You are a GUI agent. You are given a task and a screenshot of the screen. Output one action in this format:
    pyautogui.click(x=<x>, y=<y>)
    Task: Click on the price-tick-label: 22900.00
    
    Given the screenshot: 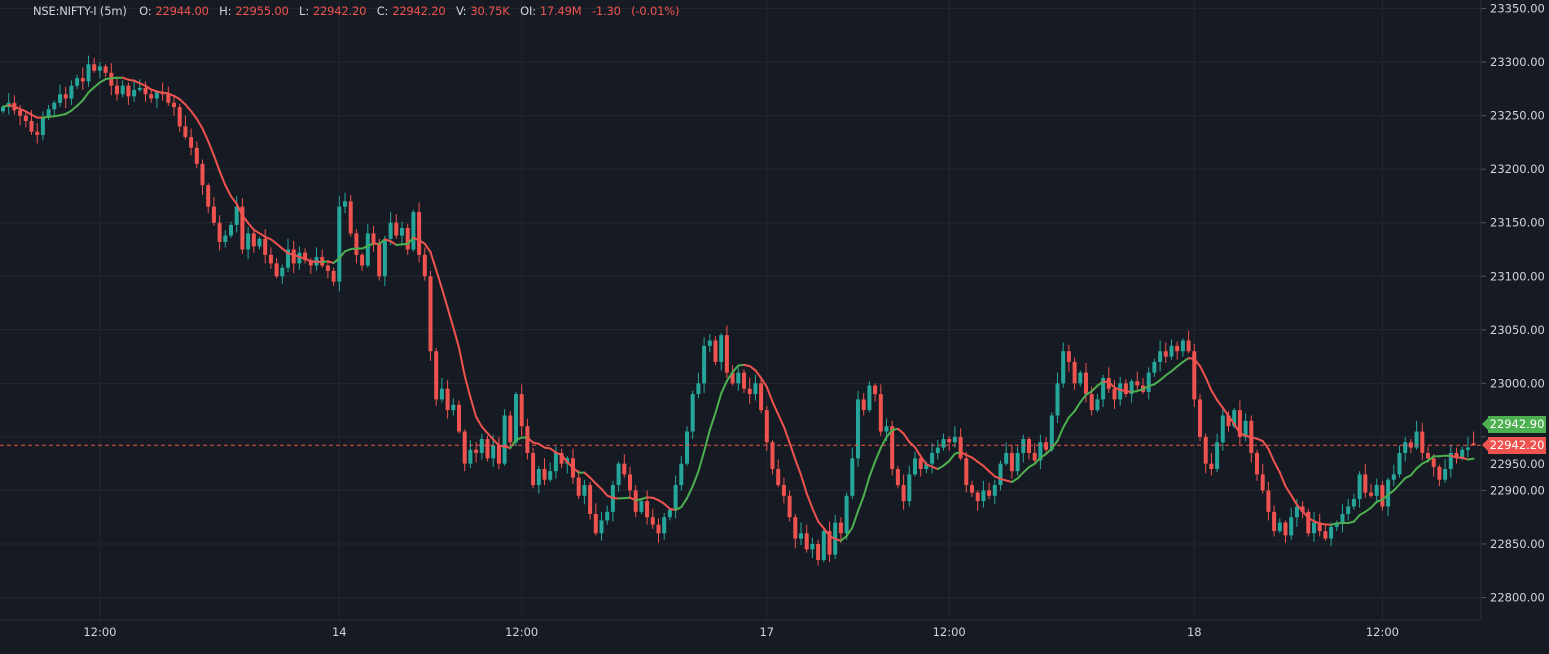 What is the action you would take?
    pyautogui.click(x=1517, y=490)
    